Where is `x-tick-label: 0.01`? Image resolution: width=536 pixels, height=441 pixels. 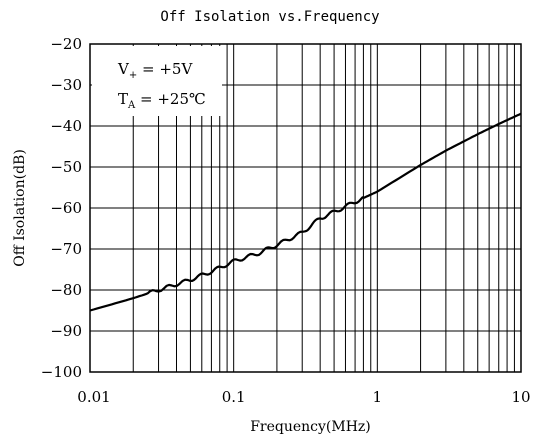
x-tick-label: 0.01 is located at coordinates (93, 397).